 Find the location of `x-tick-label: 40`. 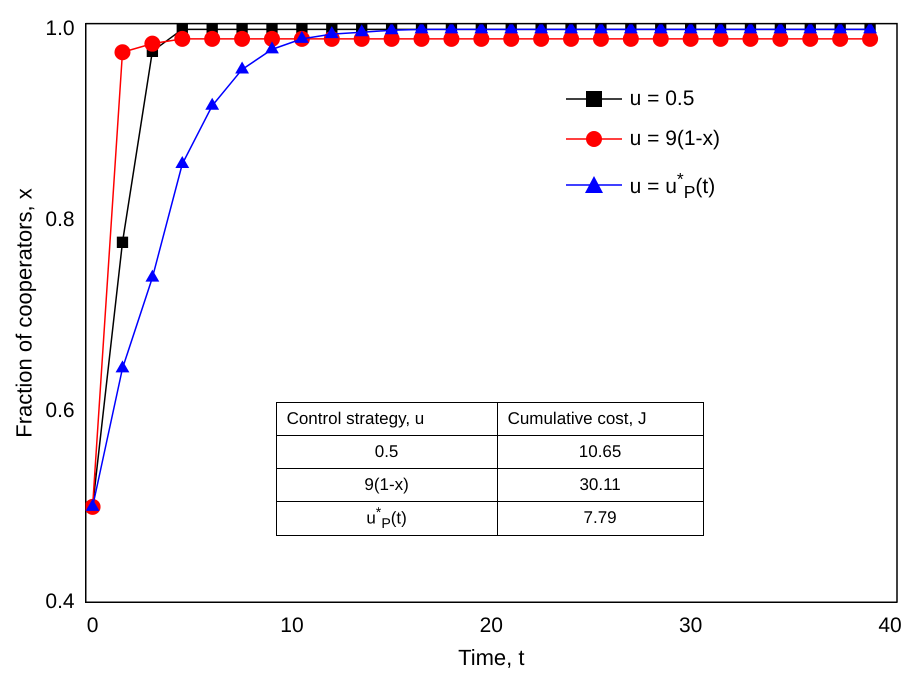

x-tick-label: 40 is located at coordinates (890, 625).